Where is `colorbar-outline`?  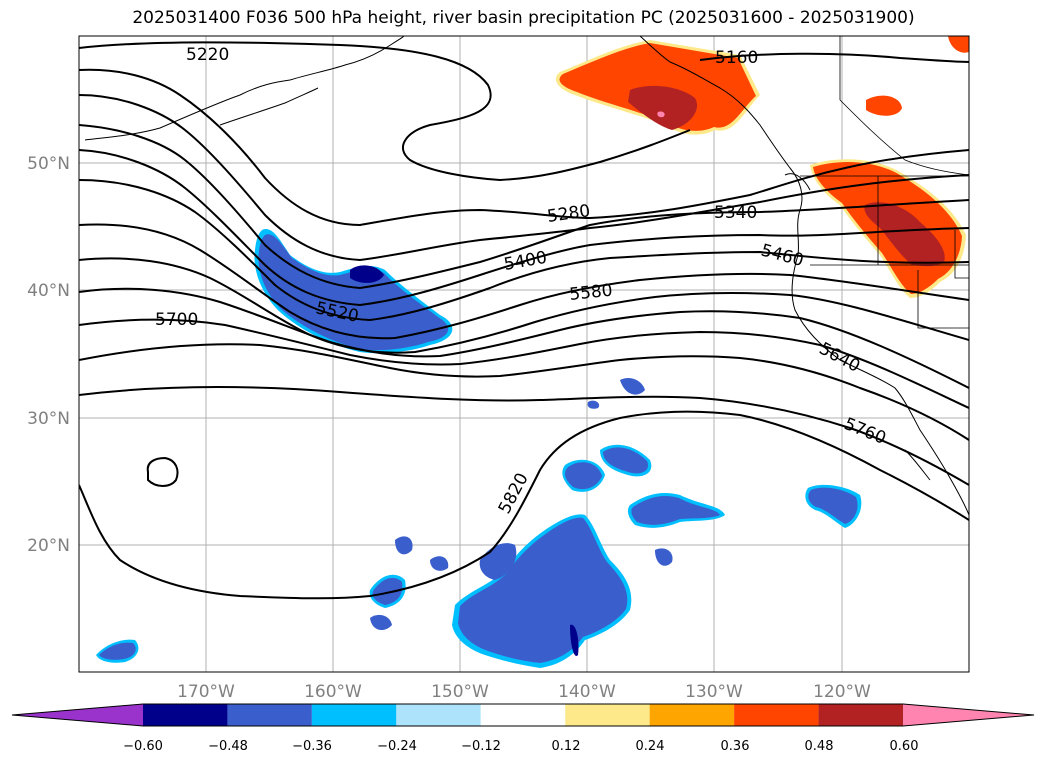 colorbar-outline is located at coordinates (523, 715).